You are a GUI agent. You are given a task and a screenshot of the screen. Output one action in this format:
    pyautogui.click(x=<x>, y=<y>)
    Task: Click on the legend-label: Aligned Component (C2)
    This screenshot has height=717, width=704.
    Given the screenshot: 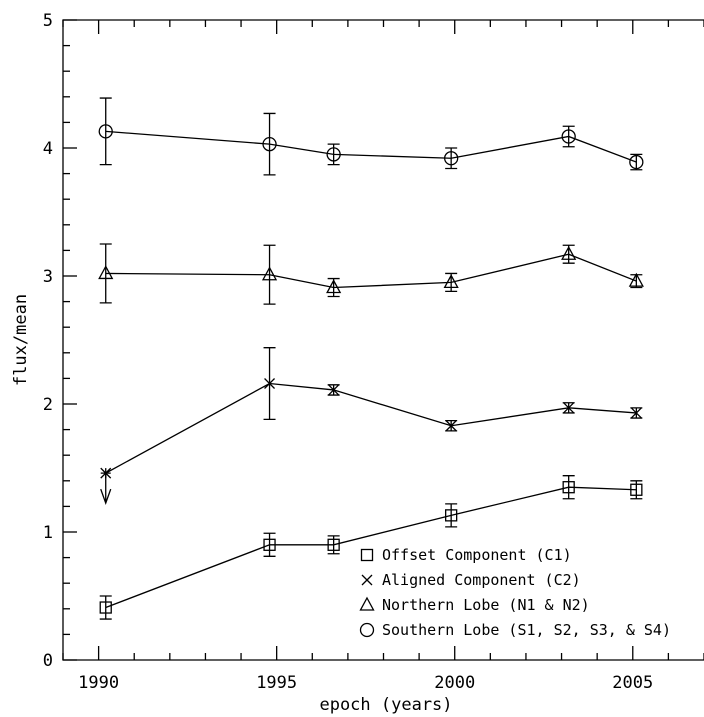 What is the action you would take?
    pyautogui.click(x=481, y=580)
    